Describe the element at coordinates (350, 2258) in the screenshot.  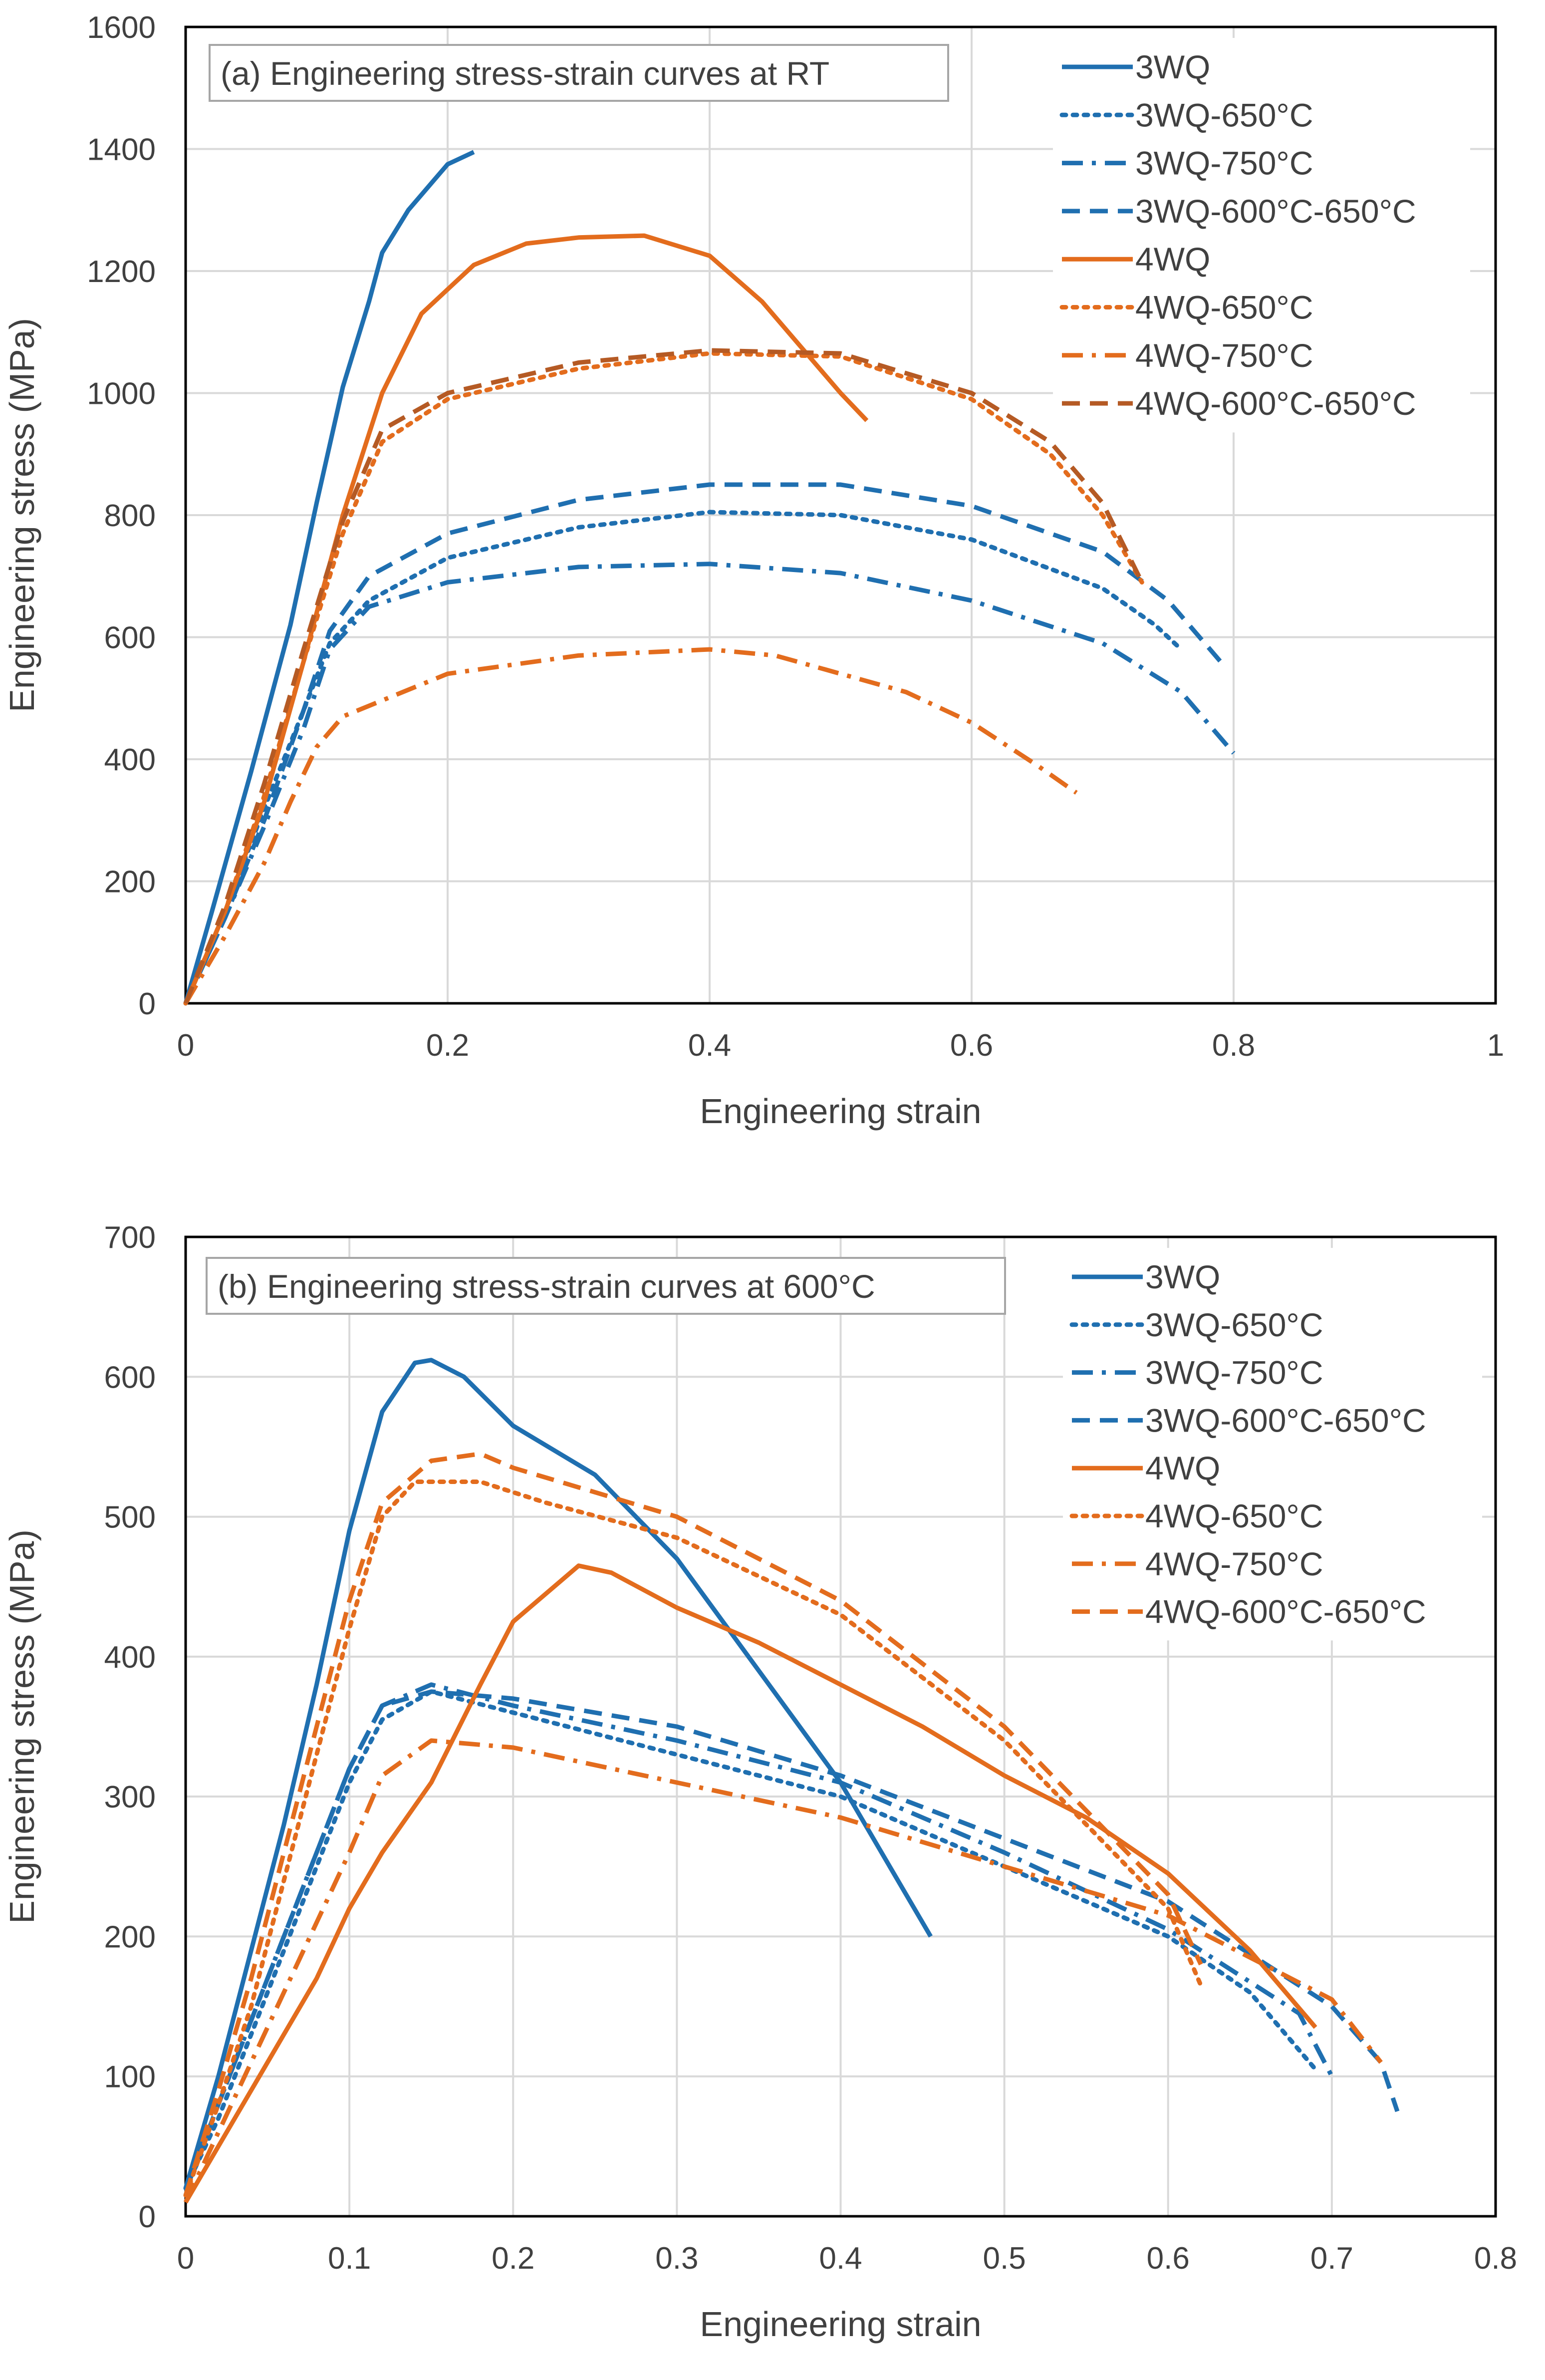
I see `x-tick-label: 0.1` at that location.